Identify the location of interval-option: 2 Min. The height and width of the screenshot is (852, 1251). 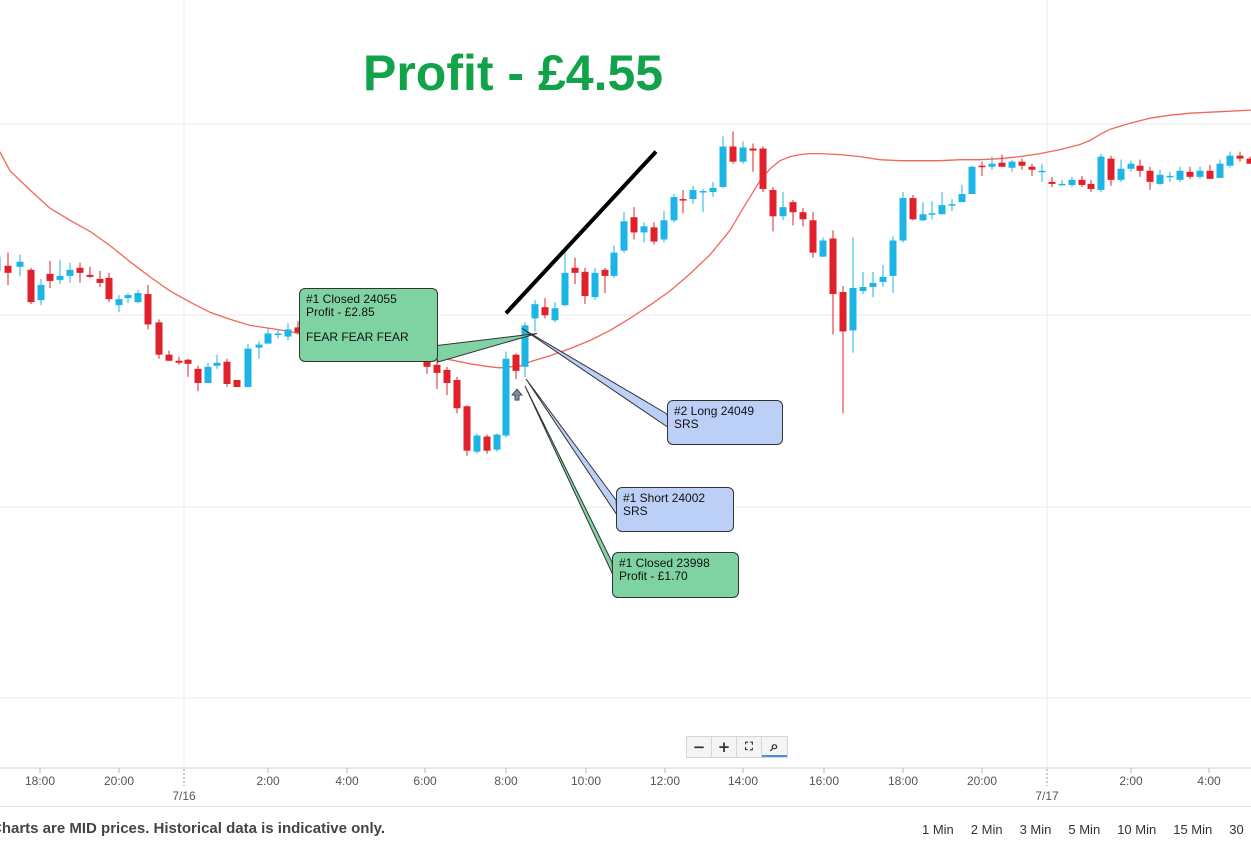
(986, 829).